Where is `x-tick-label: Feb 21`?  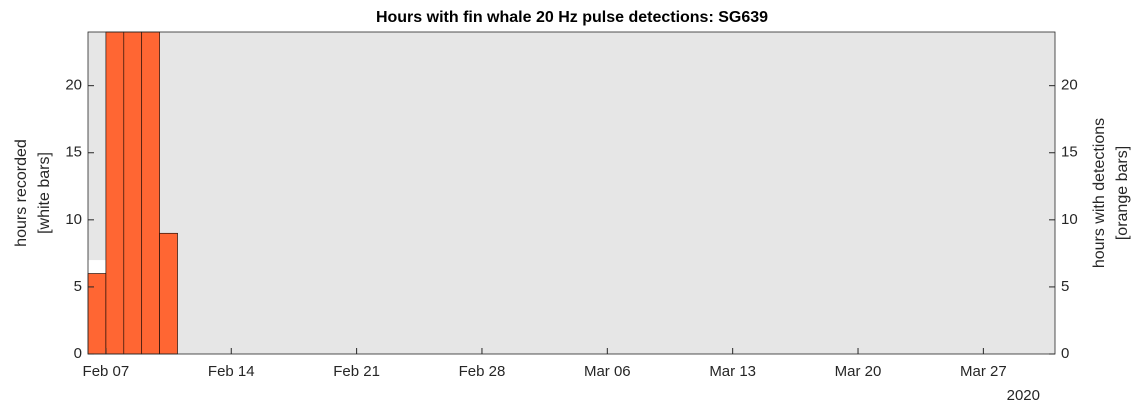 x-tick-label: Feb 21 is located at coordinates (356, 371).